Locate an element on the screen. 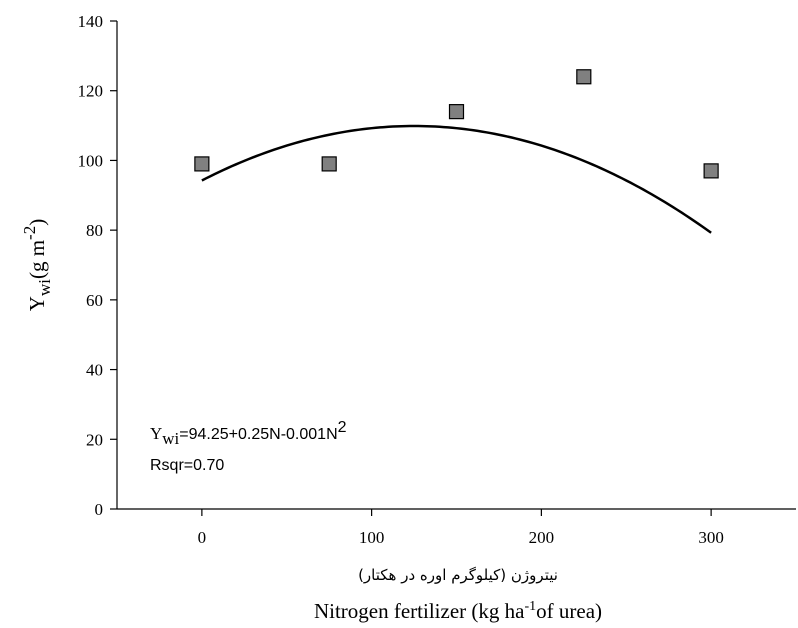 Image resolution: width=798 pixels, height=628 pixels. x-tick-label: 300 is located at coordinates (711, 537).